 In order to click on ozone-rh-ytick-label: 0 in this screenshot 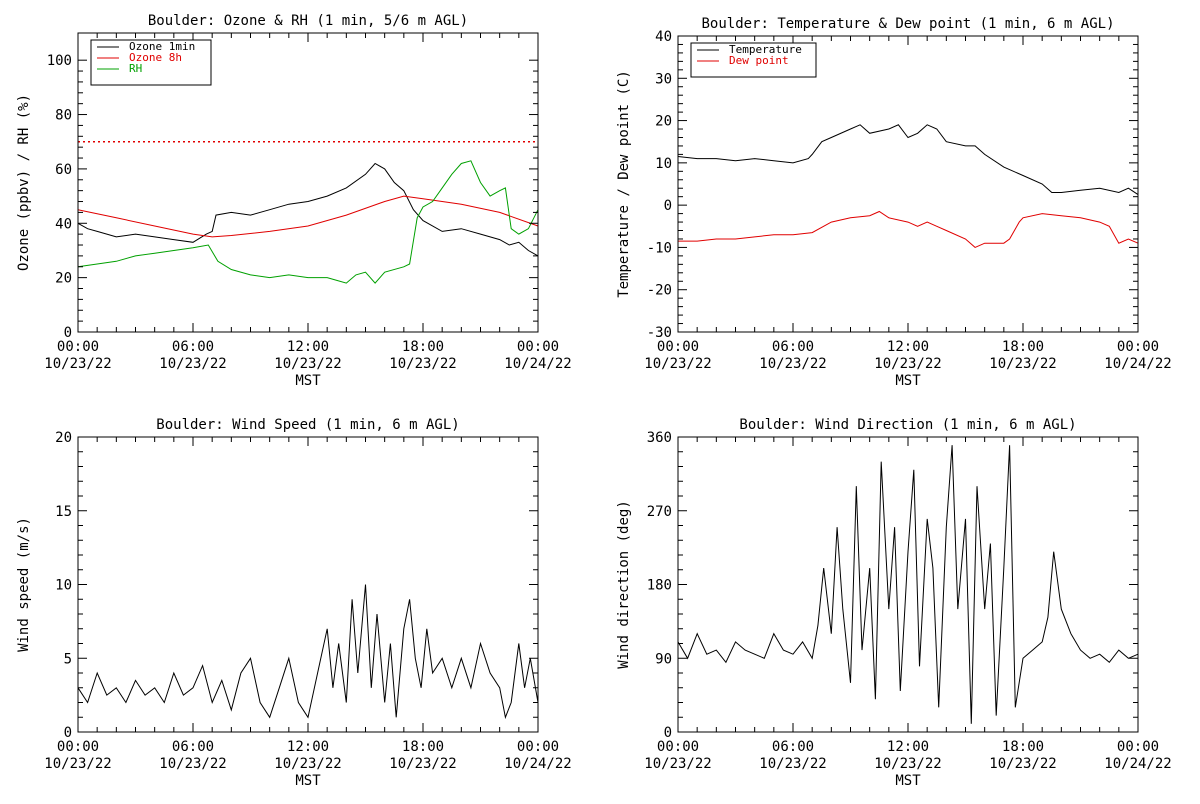, I will do `click(68, 333)`.